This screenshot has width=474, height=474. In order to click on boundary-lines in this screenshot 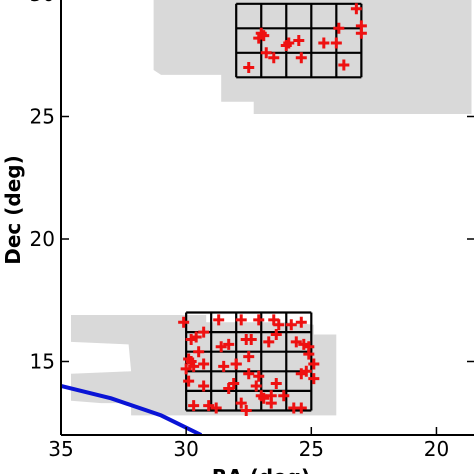, I will do `click(132, 409)`.